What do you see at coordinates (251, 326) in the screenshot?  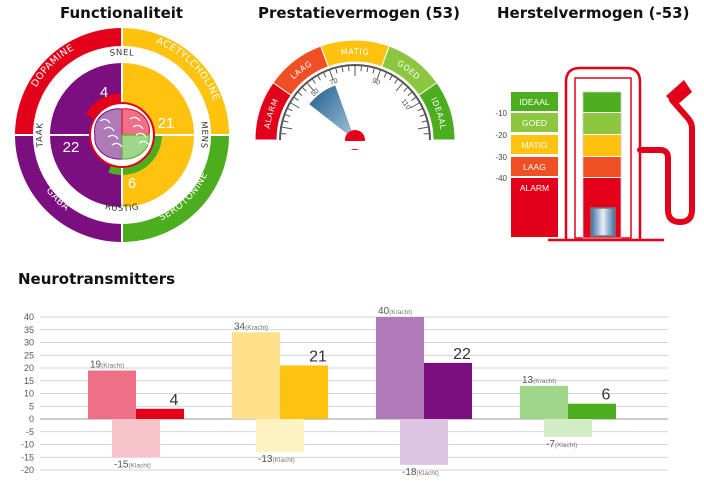 I see `kracht-value-label: 34(Kracht)` at bounding box center [251, 326].